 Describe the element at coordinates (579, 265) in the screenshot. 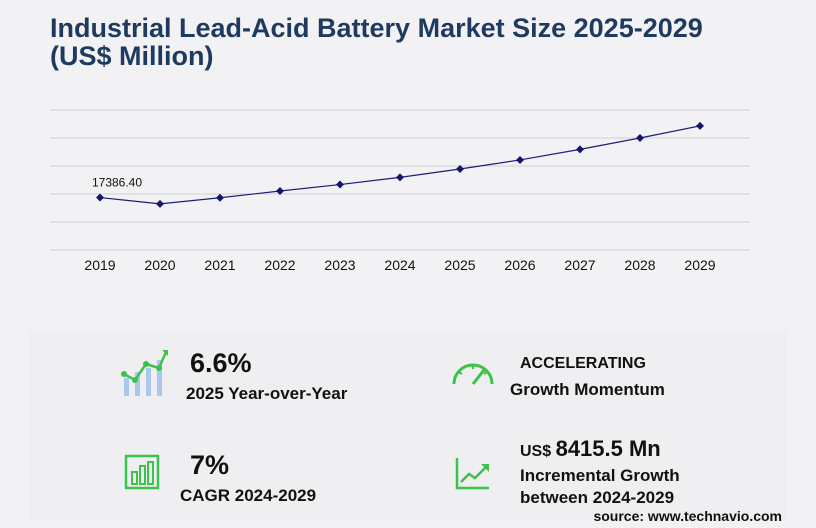

I see `x-tick-label: 2027` at that location.